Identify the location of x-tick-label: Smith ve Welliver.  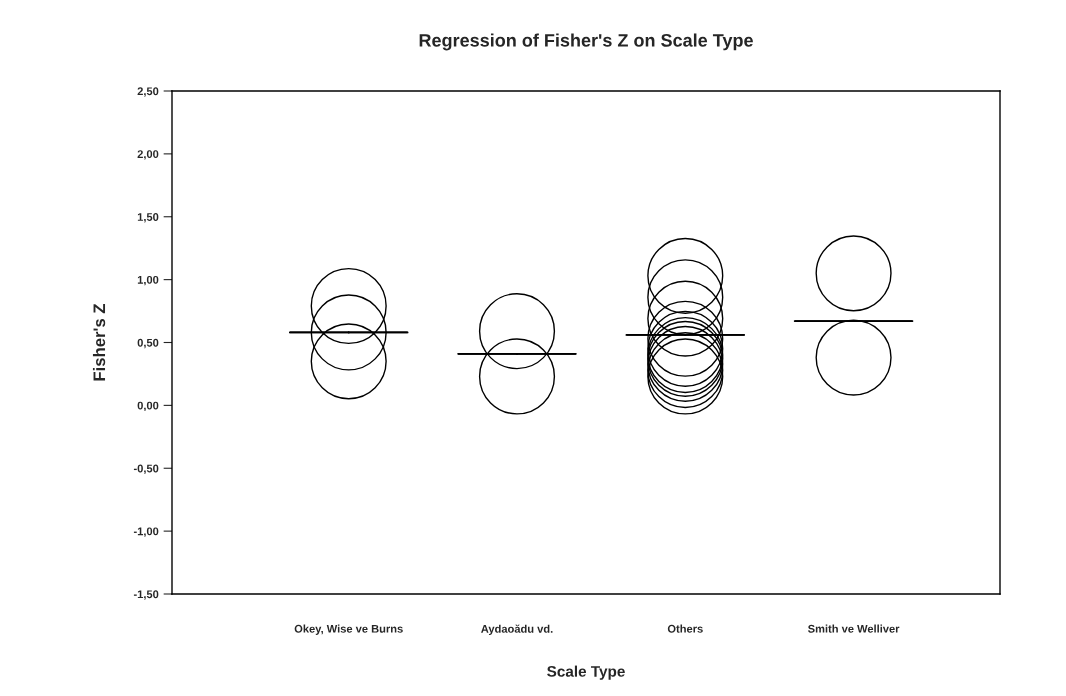
(854, 628).